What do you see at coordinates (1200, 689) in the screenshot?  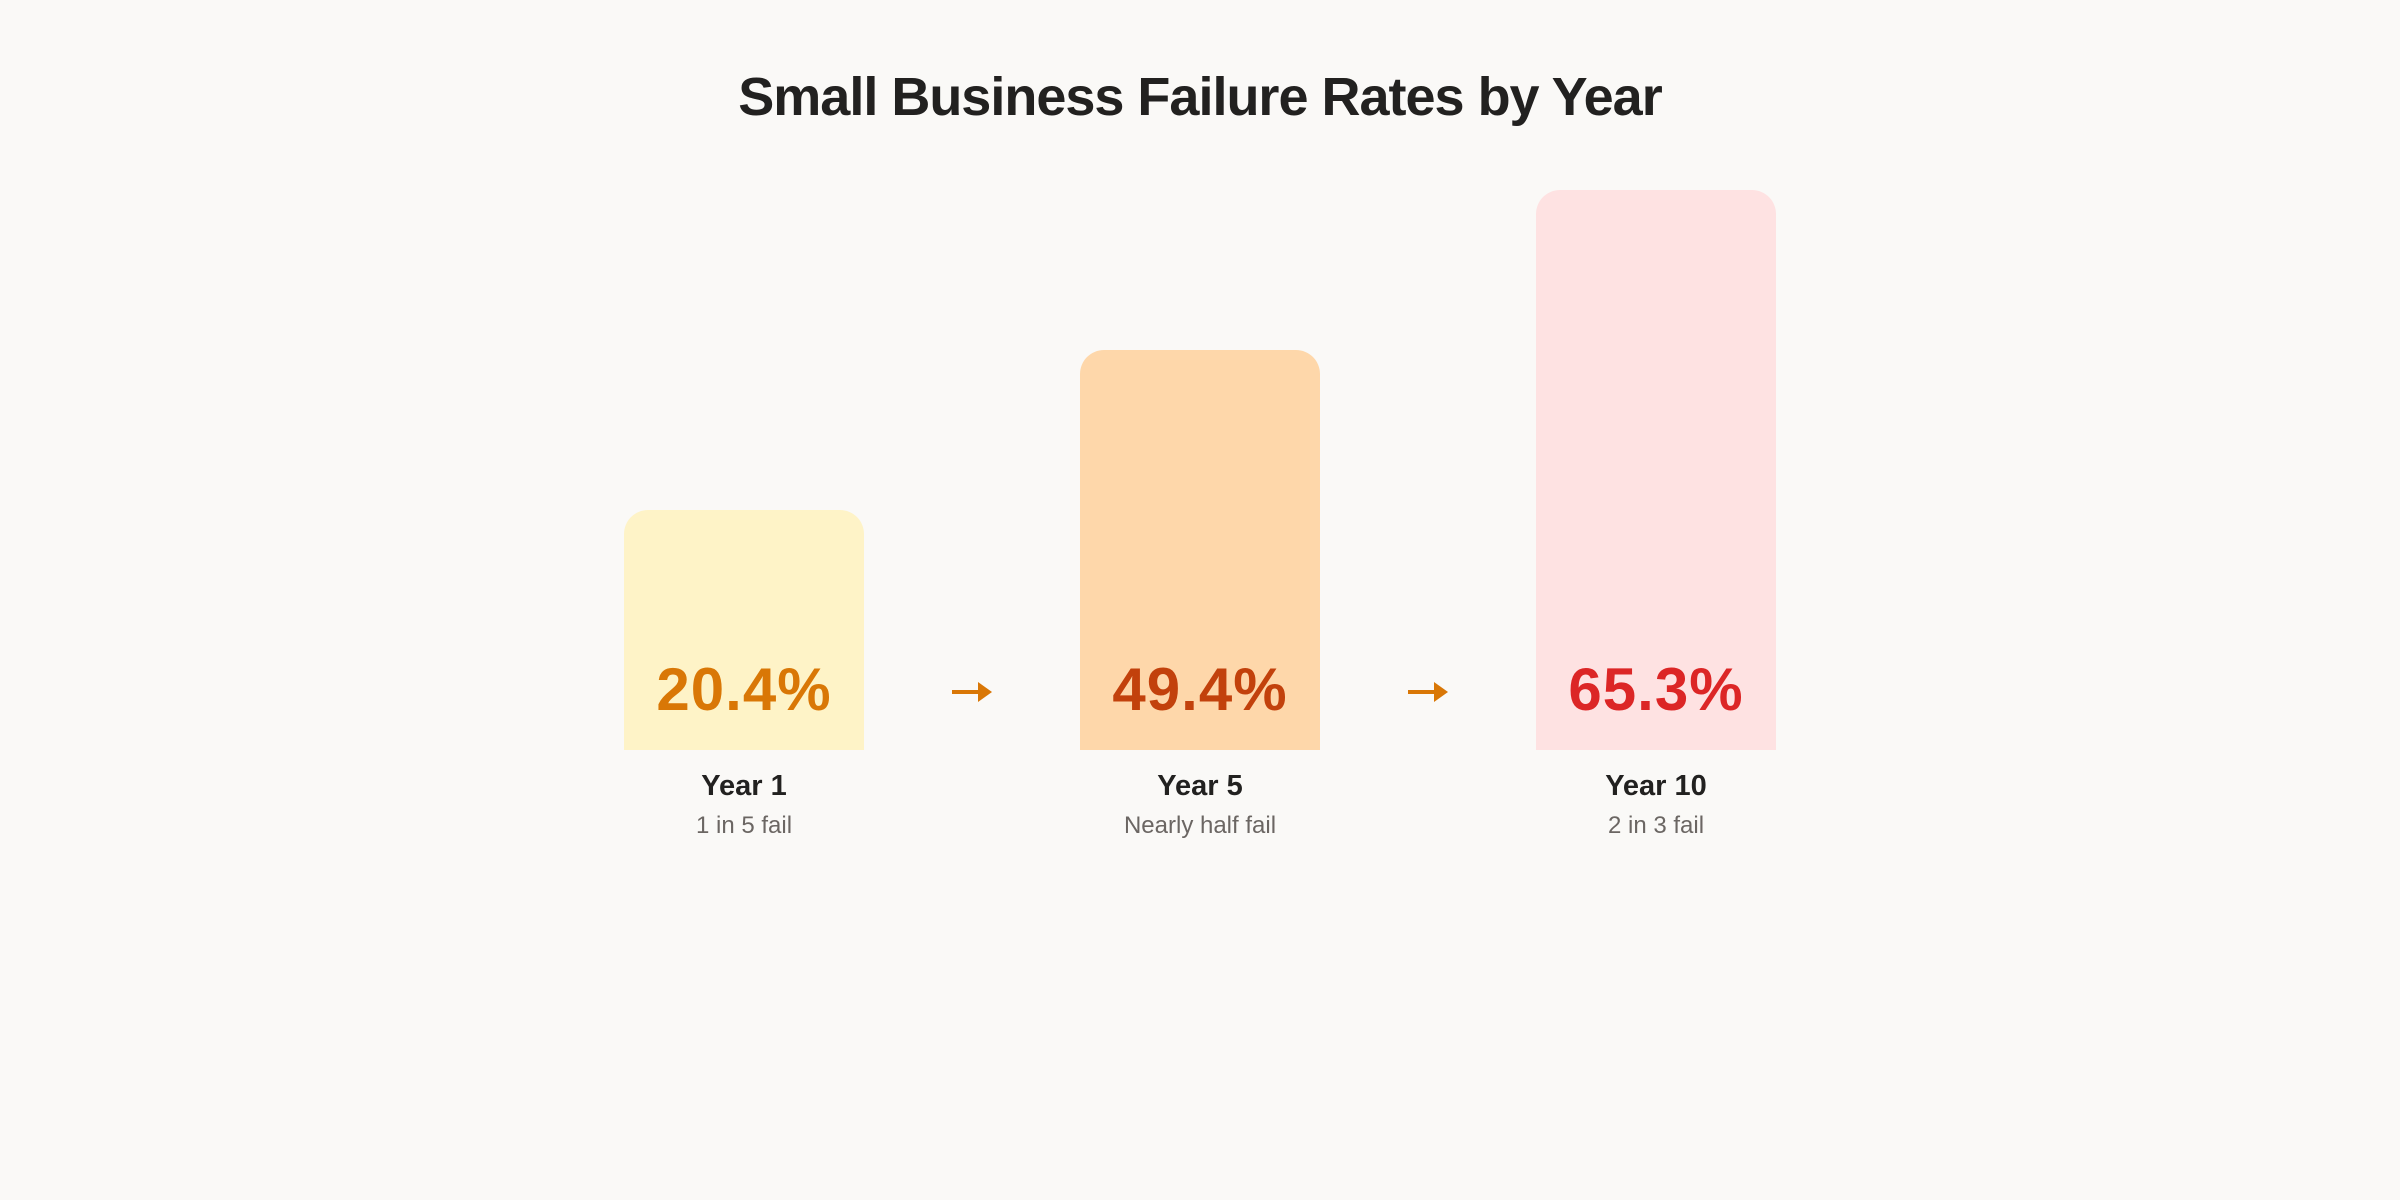 I see `bar-value-year-5: 49.4%` at bounding box center [1200, 689].